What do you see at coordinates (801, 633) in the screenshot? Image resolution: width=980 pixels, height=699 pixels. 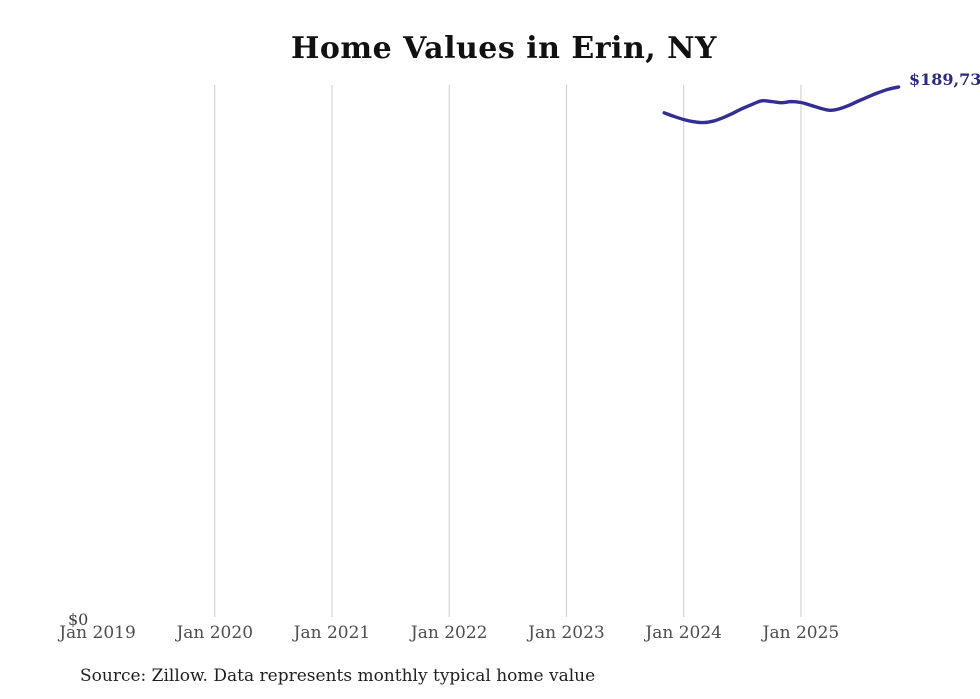 I see `x-axis-tick-label: Jan 2025` at bounding box center [801, 633].